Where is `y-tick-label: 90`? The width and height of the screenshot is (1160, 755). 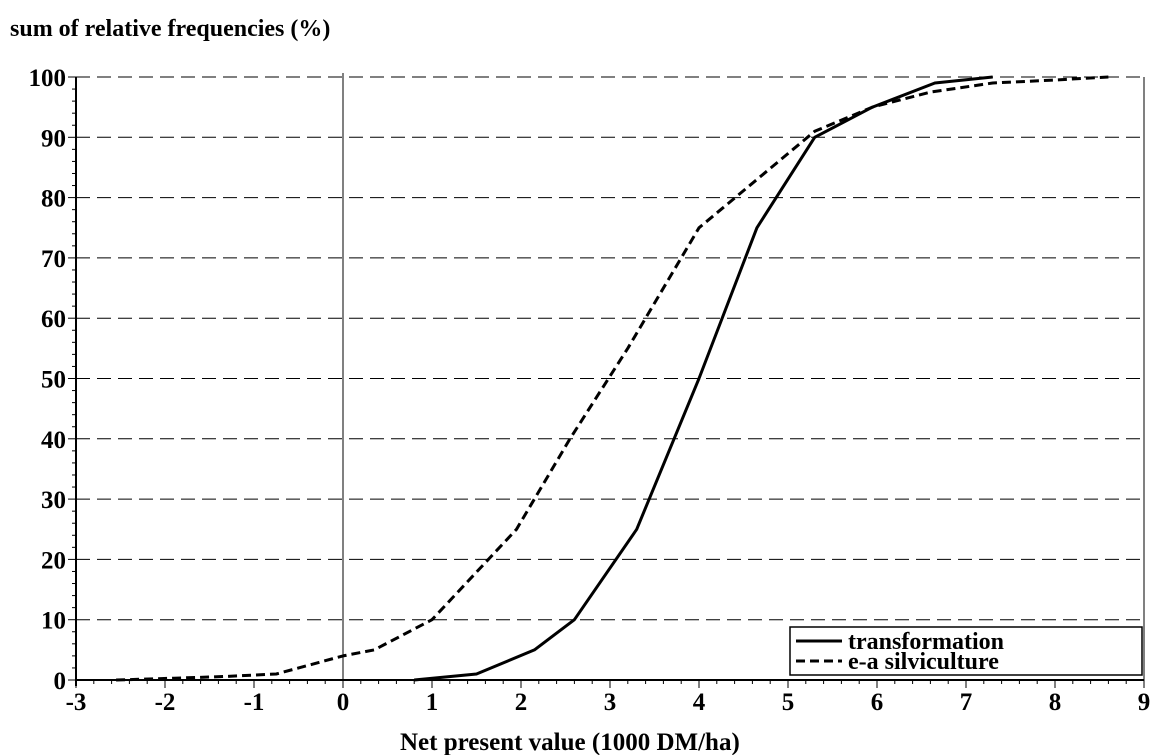 y-tick-label: 90 is located at coordinates (53, 138).